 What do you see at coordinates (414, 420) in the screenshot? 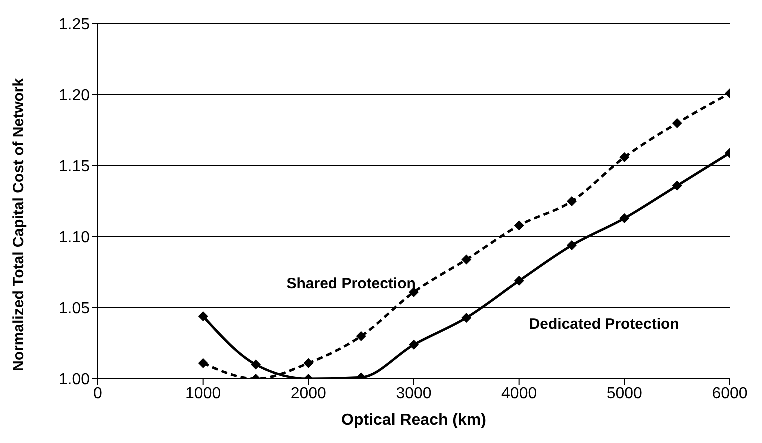
I see `x-axis-title: Optical Reach (km)` at bounding box center [414, 420].